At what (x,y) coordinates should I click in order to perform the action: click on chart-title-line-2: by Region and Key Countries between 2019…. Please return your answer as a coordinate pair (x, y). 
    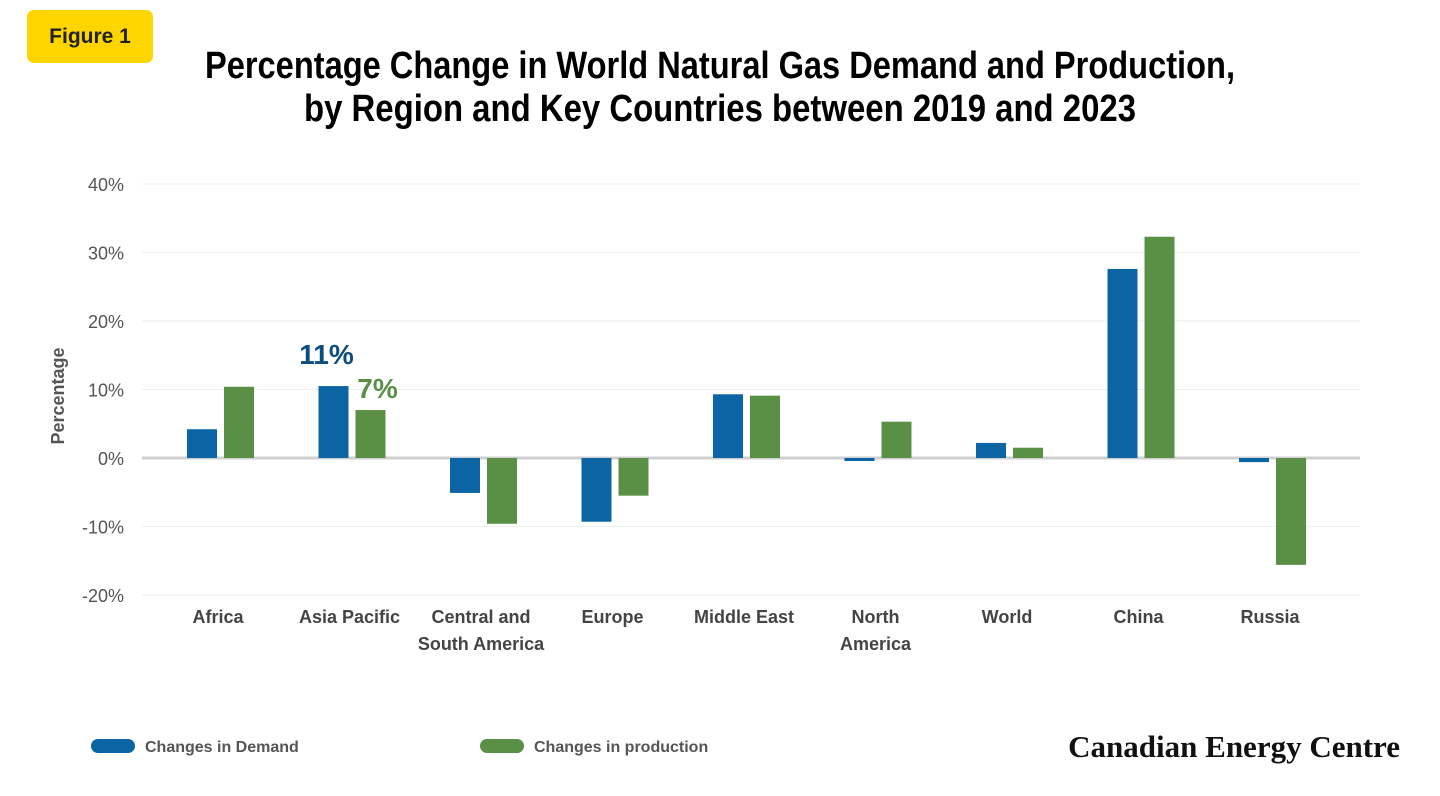
    Looking at the image, I should click on (720, 109).